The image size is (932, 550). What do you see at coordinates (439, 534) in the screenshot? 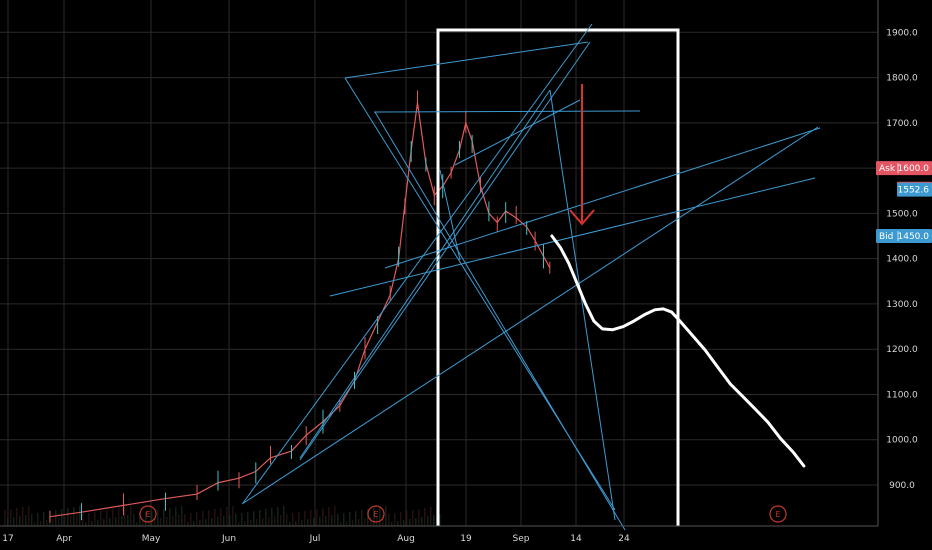
I see `time-axis: 17 Apr May Jun Jul Aug 19 Sep 14 24` at bounding box center [439, 534].